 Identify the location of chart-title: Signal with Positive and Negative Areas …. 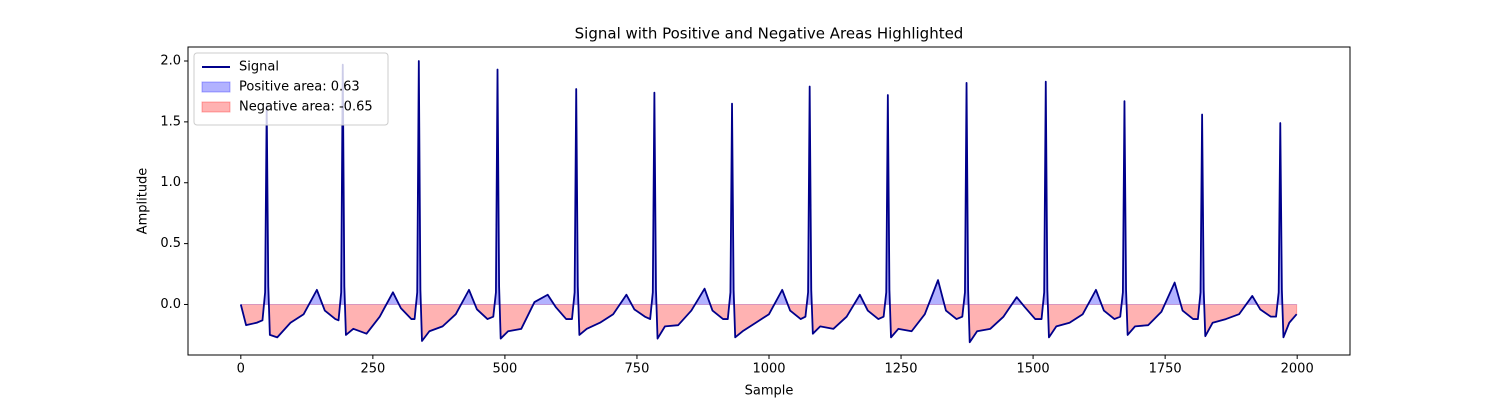
(769, 34).